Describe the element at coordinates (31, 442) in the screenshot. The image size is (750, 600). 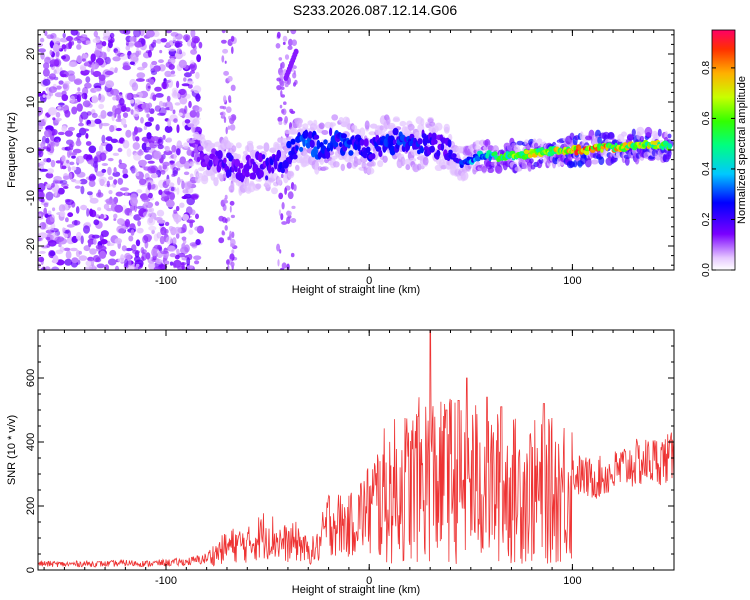
I see `y-tick-label: 400` at that location.